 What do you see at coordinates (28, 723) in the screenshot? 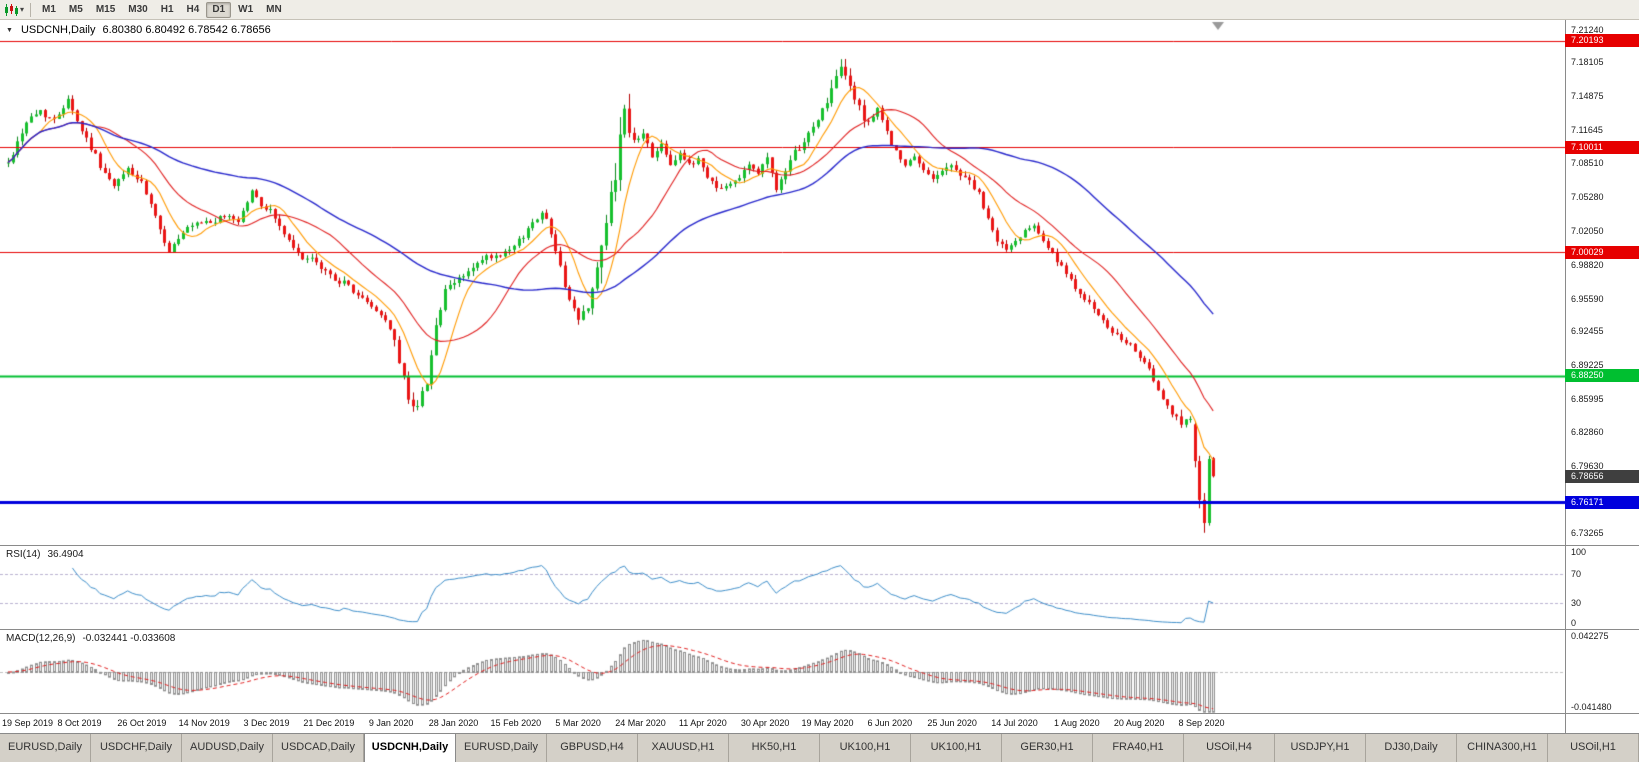
I see `date-label: 19 Sep 2019` at bounding box center [28, 723].